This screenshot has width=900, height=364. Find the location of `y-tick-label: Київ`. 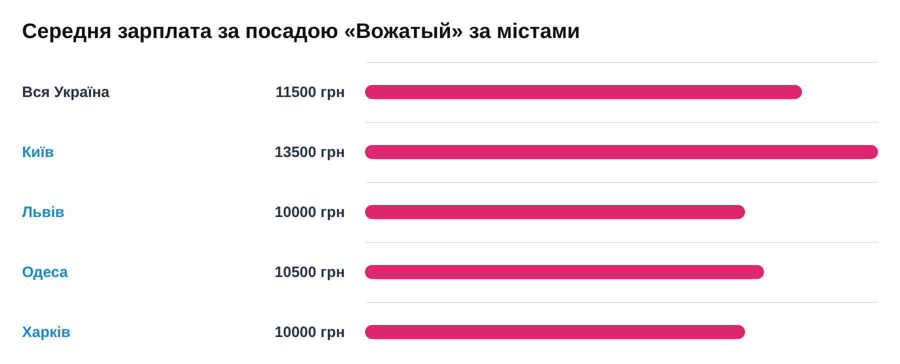

y-tick-label: Київ is located at coordinates (38, 152).